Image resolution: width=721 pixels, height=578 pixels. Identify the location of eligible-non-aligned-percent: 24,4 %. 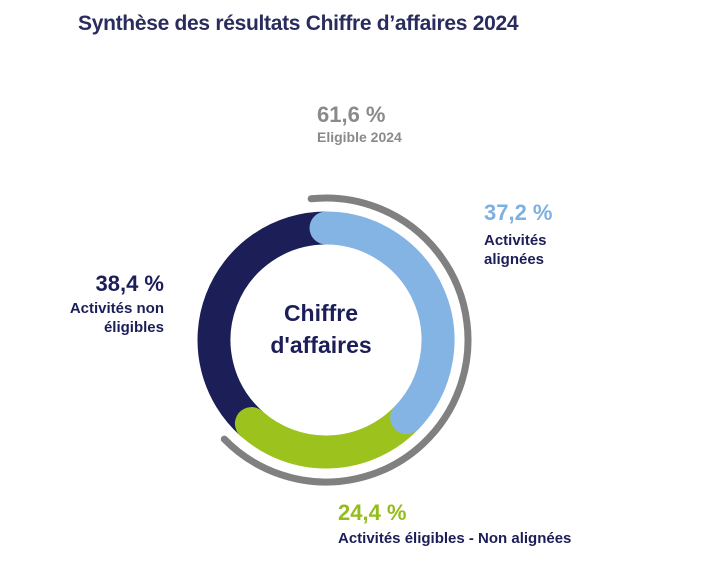
(372, 512).